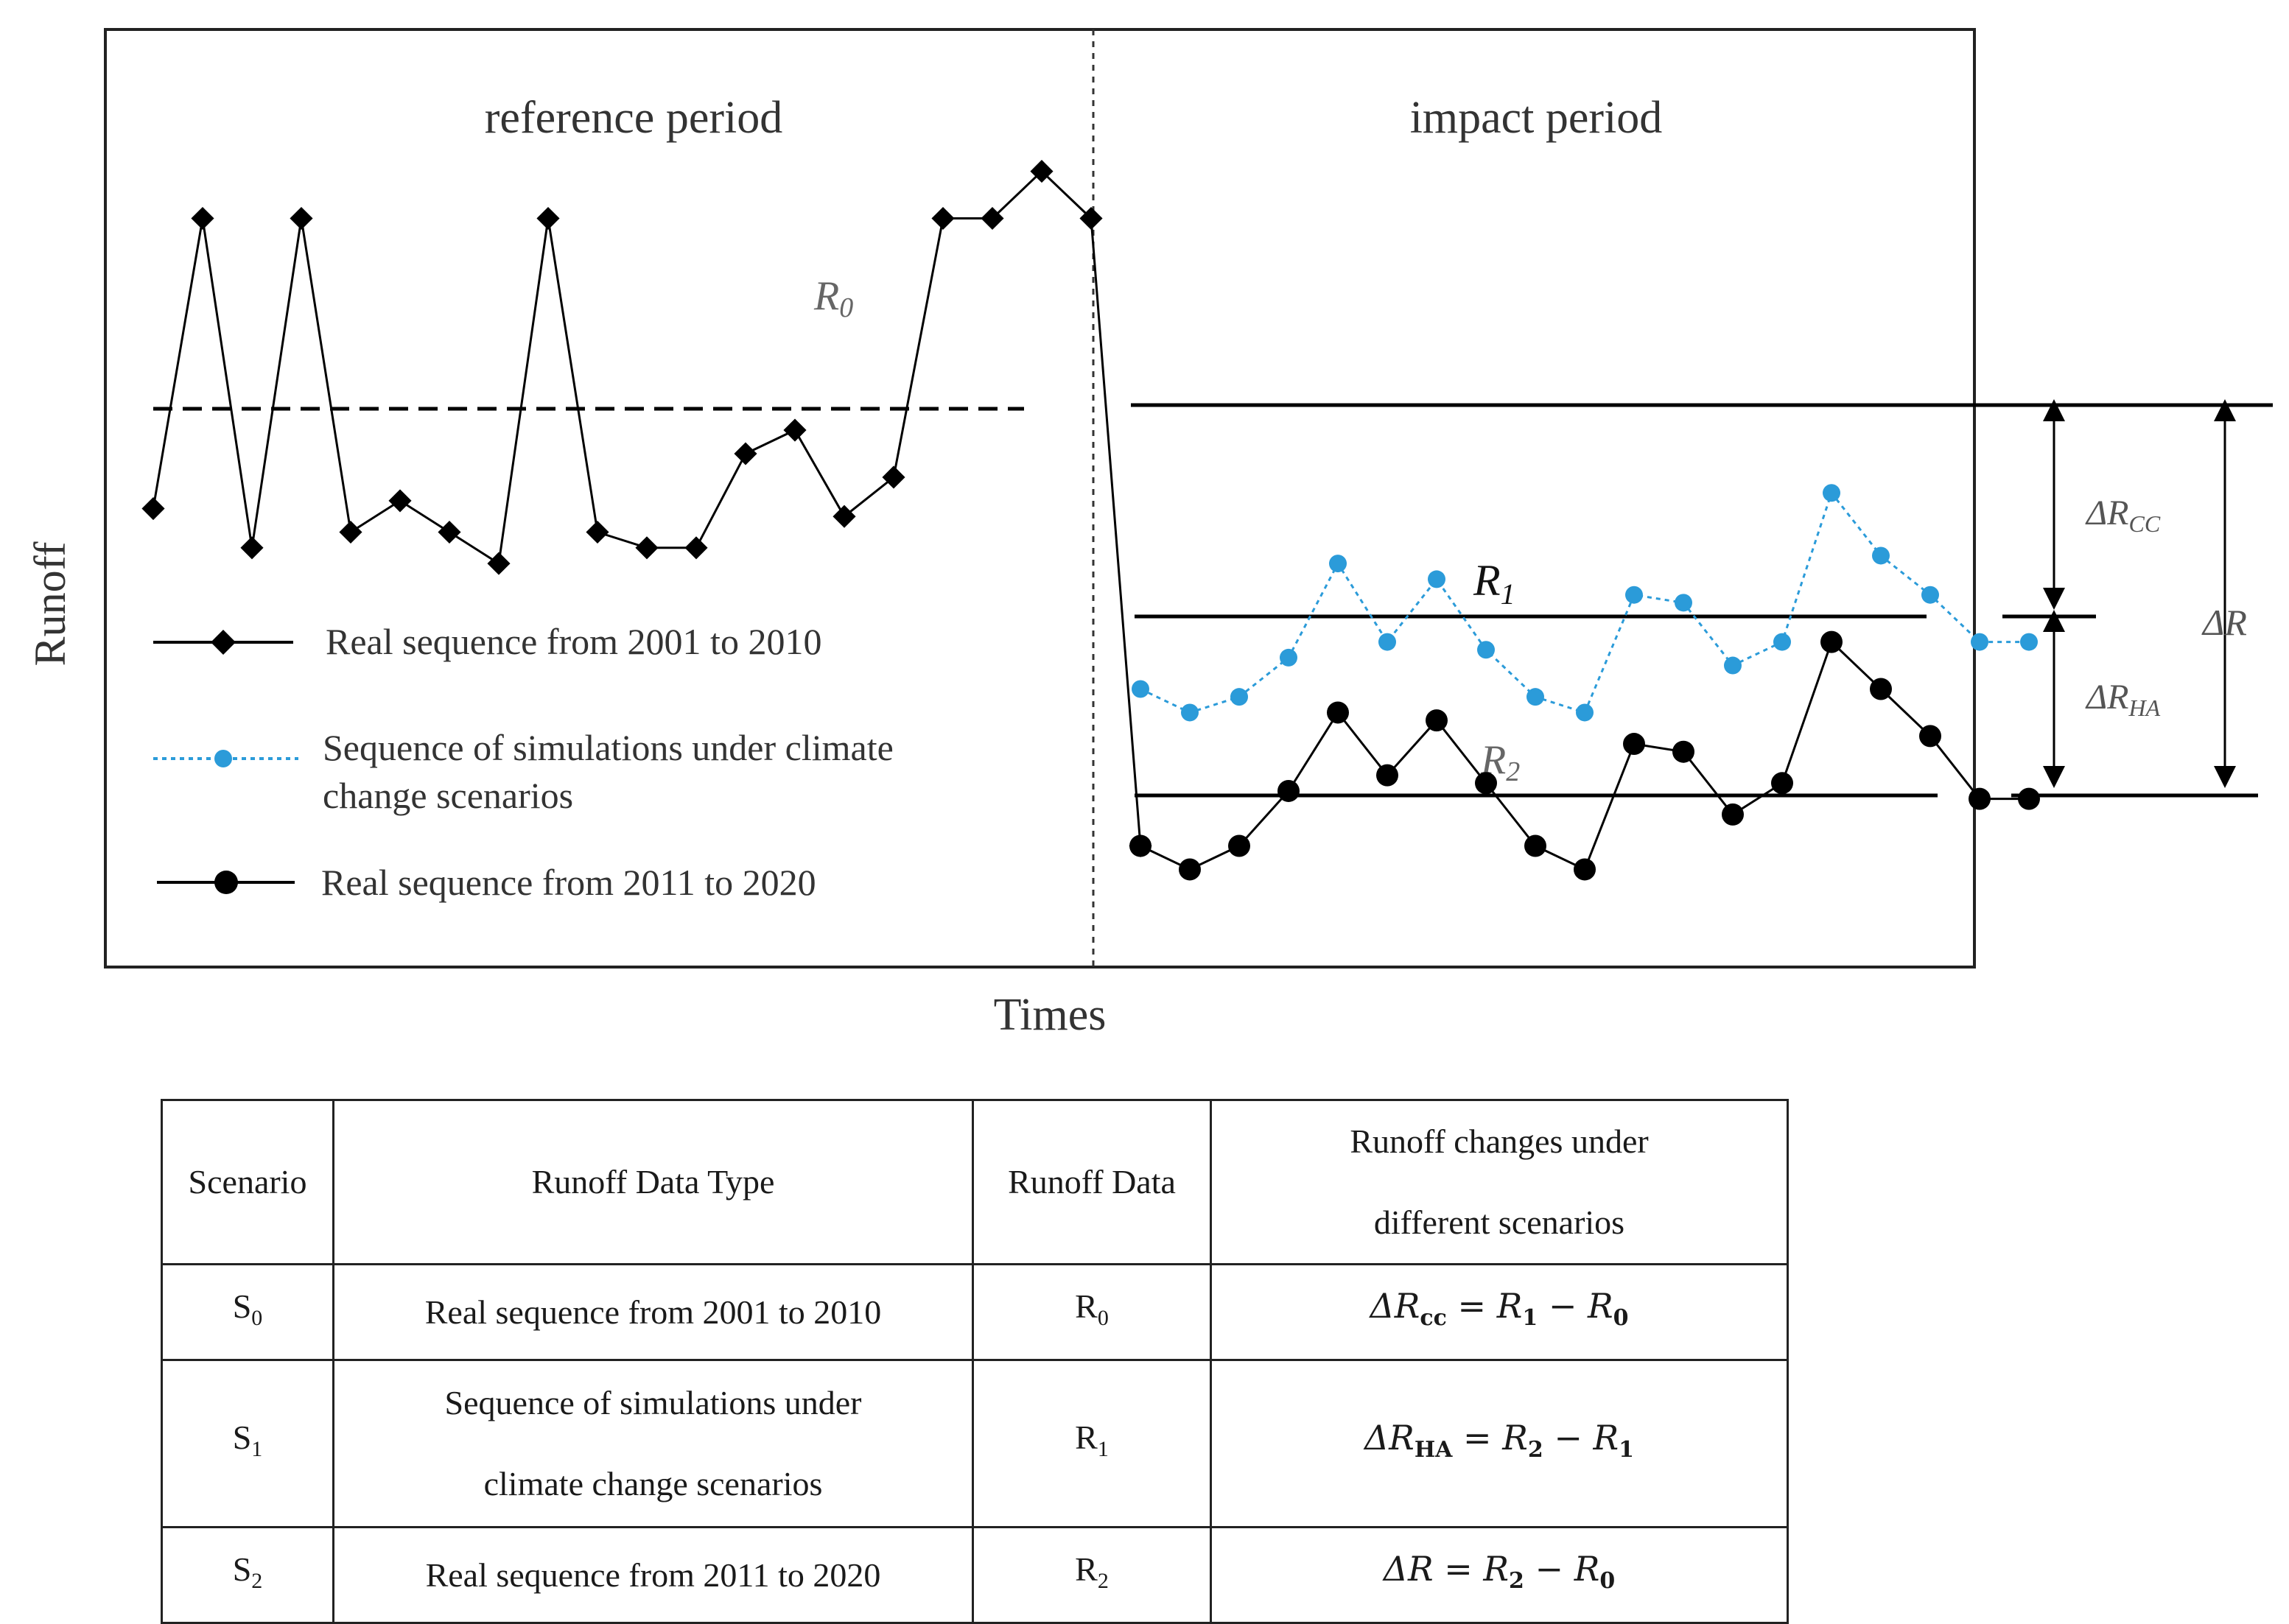 This screenshot has width=2289, height=1624. What do you see at coordinates (247, 1182) in the screenshot?
I see `header-scenario: Scenario` at bounding box center [247, 1182].